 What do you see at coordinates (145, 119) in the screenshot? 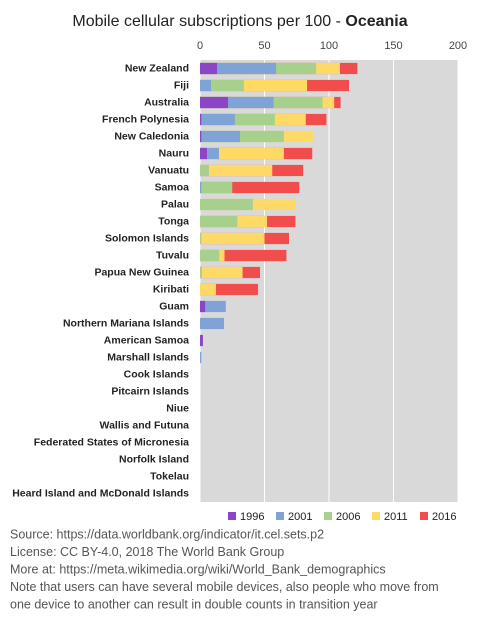
I see `y-tick-label: French Polynesia` at bounding box center [145, 119].